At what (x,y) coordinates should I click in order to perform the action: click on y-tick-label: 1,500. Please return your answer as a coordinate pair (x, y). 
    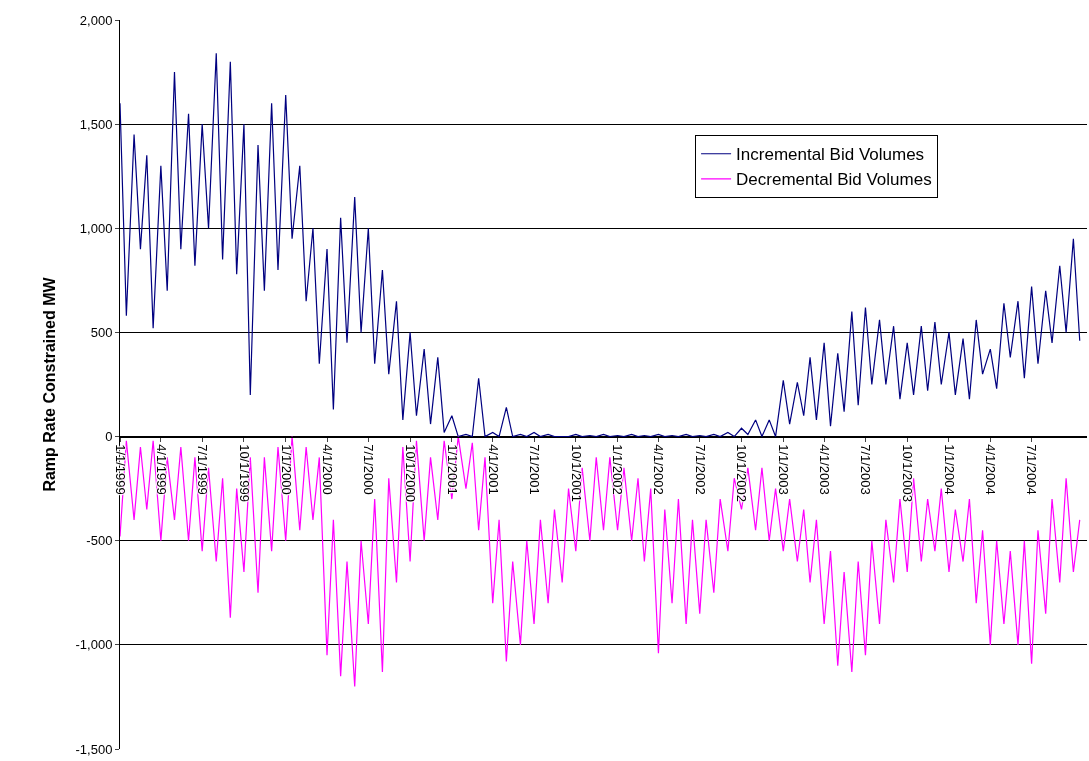
    Looking at the image, I should click on (96, 124).